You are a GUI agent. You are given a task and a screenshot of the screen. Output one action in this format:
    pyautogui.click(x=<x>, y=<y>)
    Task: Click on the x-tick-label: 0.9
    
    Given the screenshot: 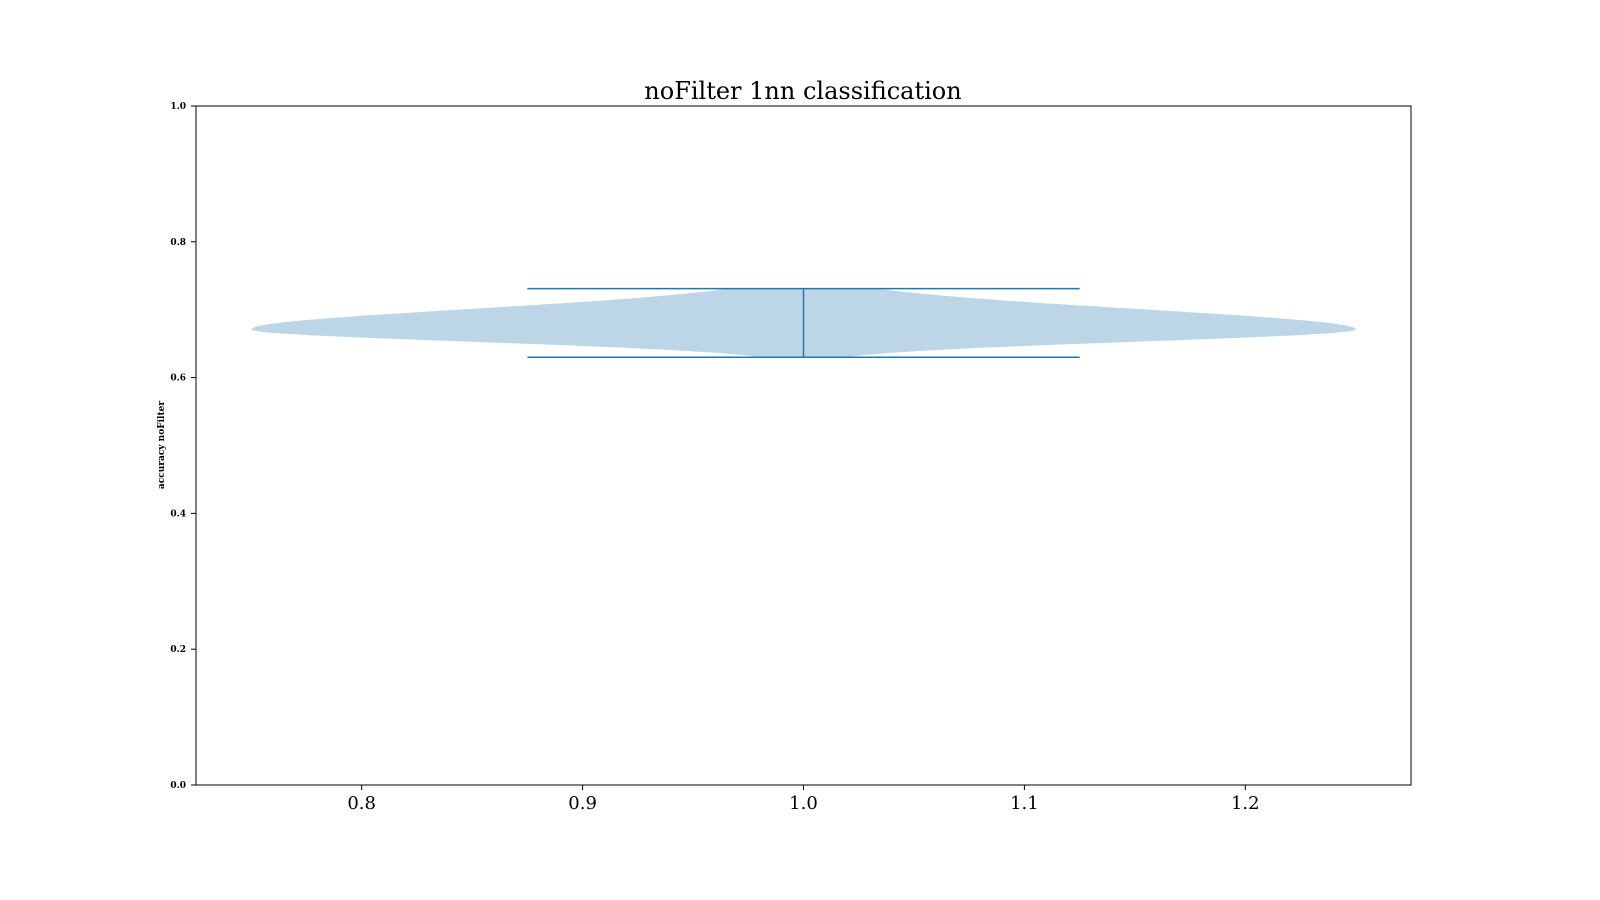 What is the action you would take?
    pyautogui.click(x=582, y=803)
    